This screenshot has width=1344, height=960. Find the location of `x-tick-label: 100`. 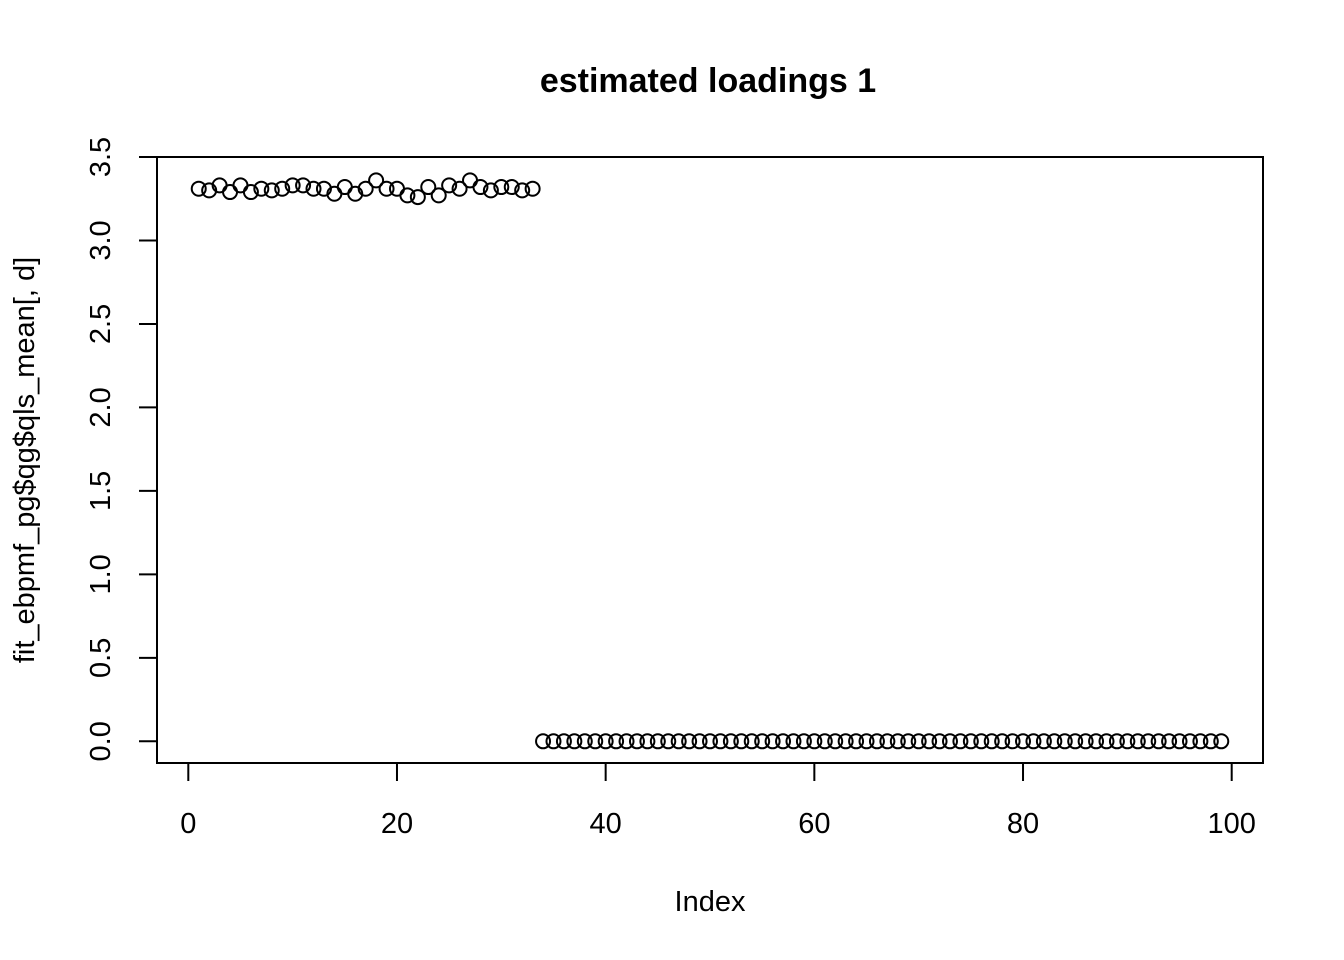

x-tick-label: 100 is located at coordinates (1232, 824).